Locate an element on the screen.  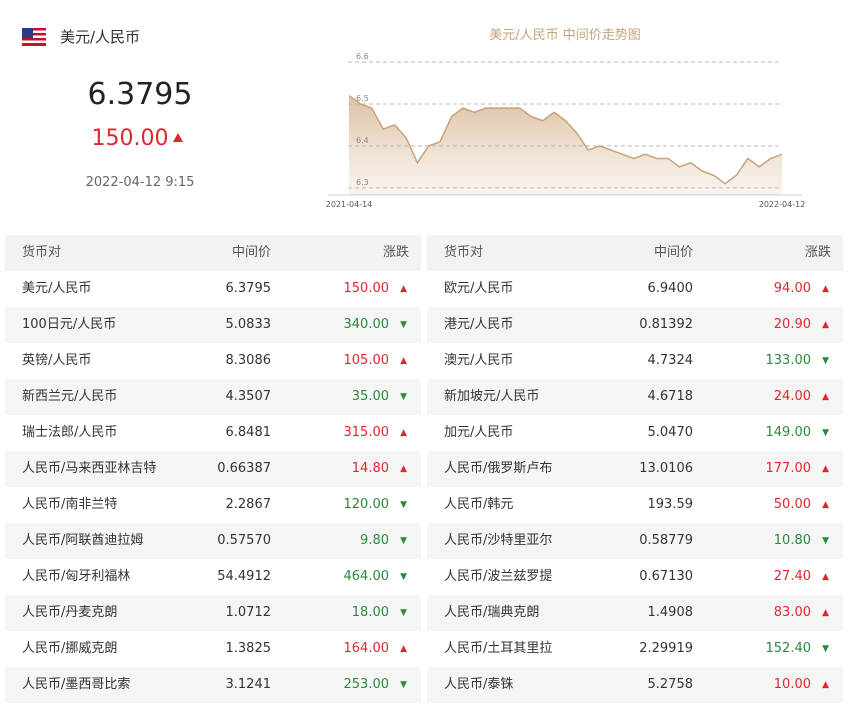
chart-title: 美元/人民币 中间价走势图 is located at coordinates (565, 35).